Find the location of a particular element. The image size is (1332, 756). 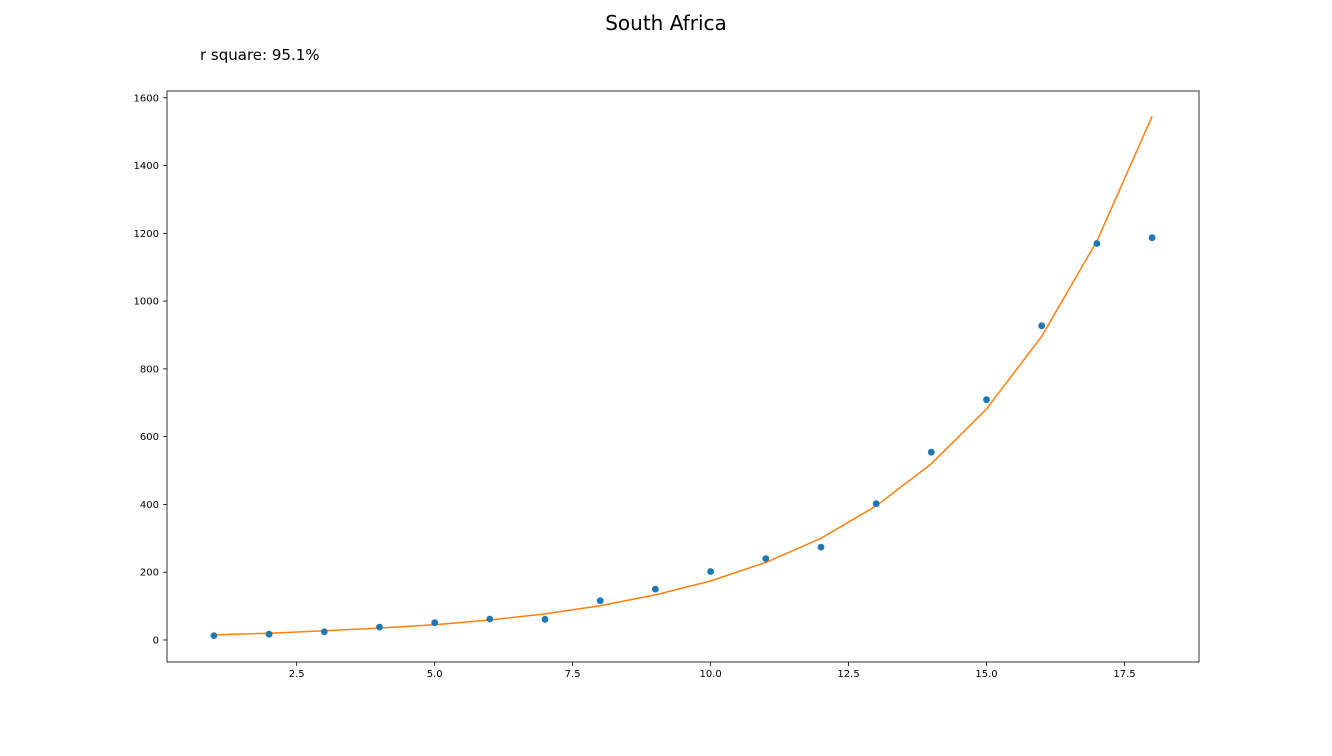

x-tick-label: 7.5 is located at coordinates (573, 674).